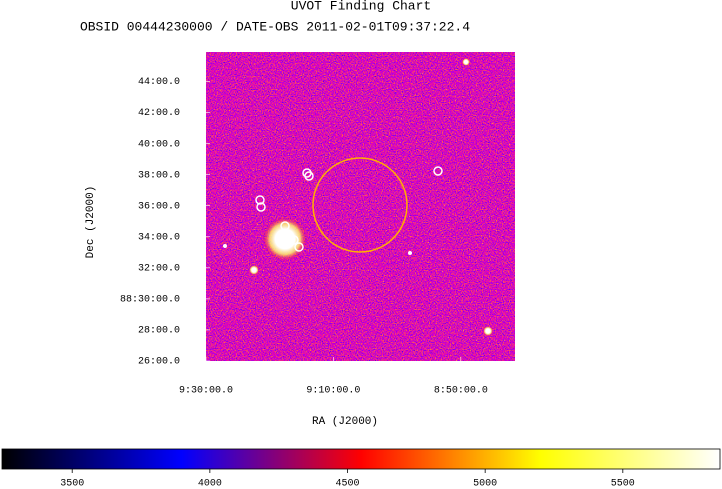 The width and height of the screenshot is (722, 489). What do you see at coordinates (361, 6) in the screenshot?
I see `chart-title: UVOT Finding Chart` at bounding box center [361, 6].